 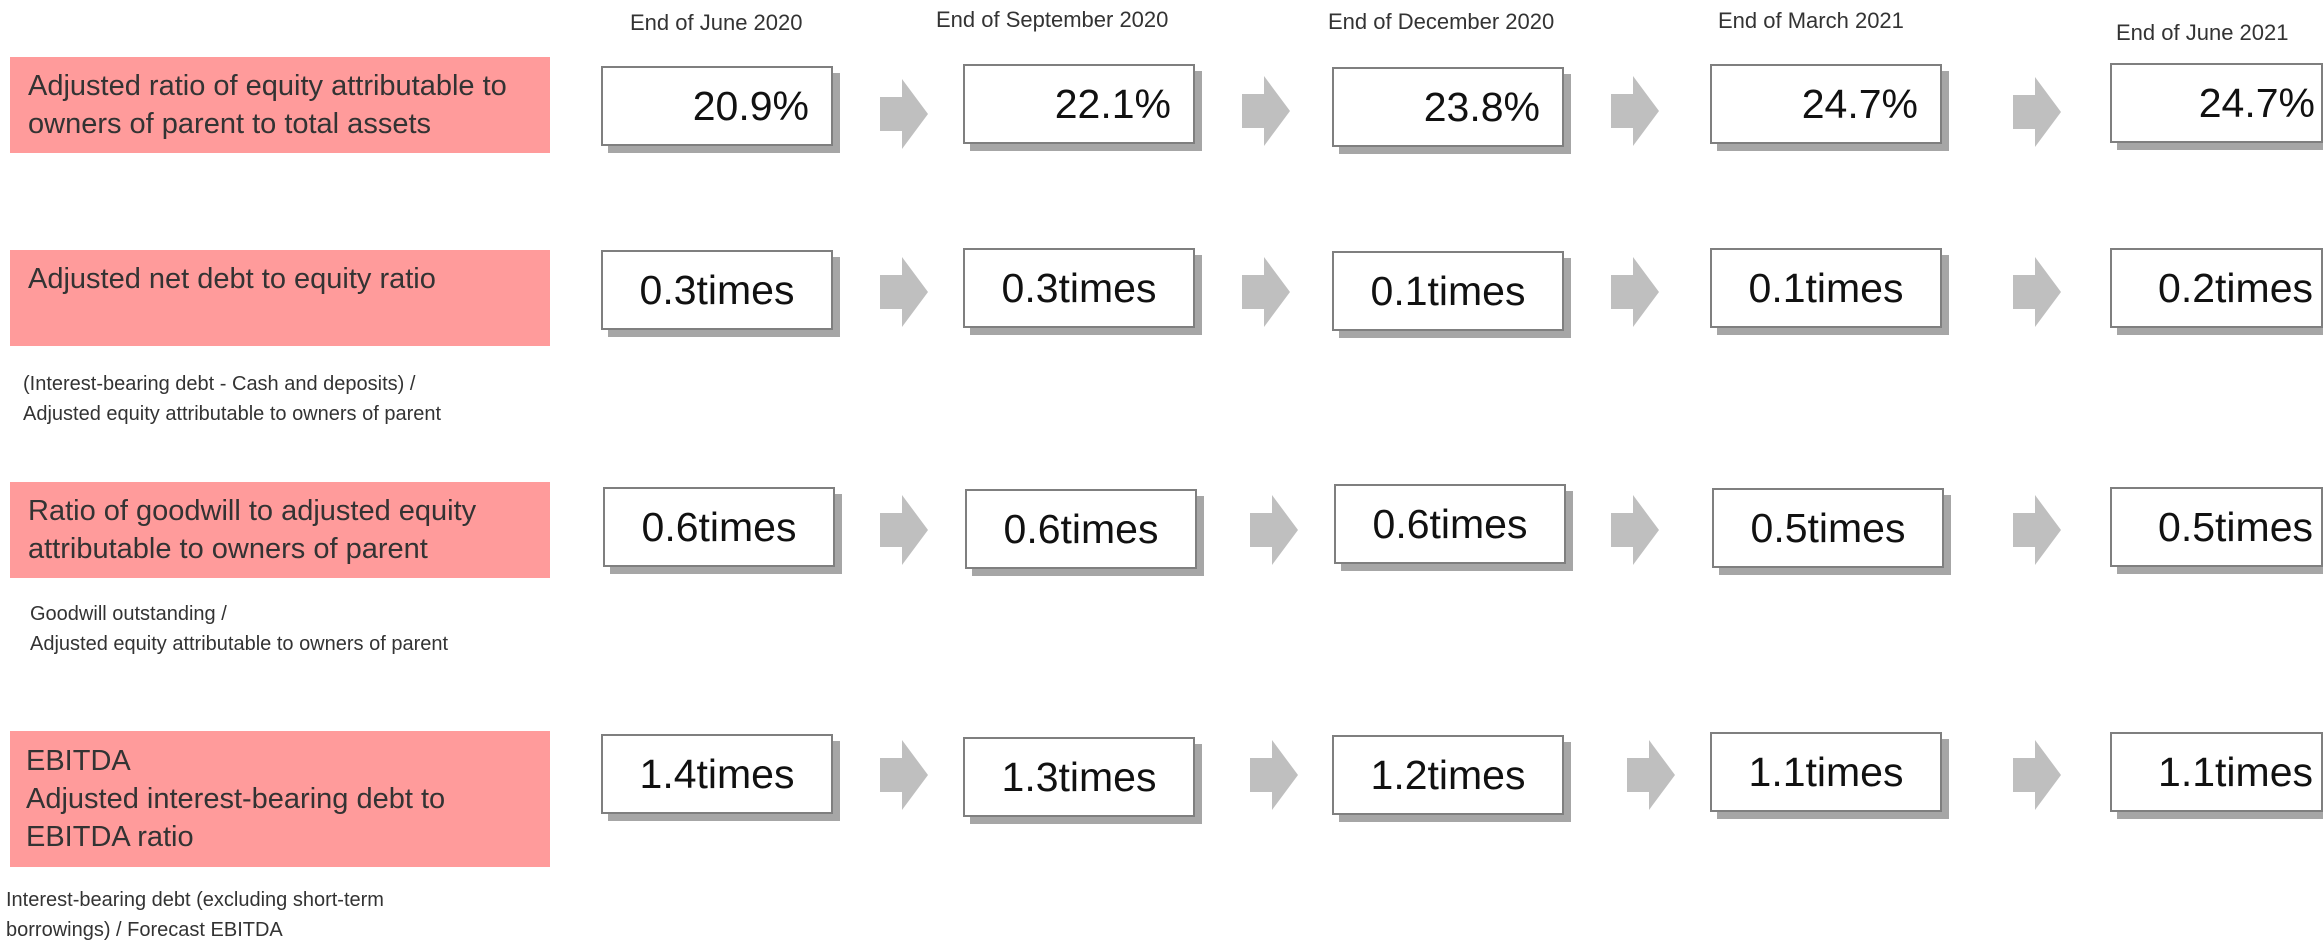 I want to click on value-box-net-debt-jun-2020: 0.3times, so click(x=717, y=290).